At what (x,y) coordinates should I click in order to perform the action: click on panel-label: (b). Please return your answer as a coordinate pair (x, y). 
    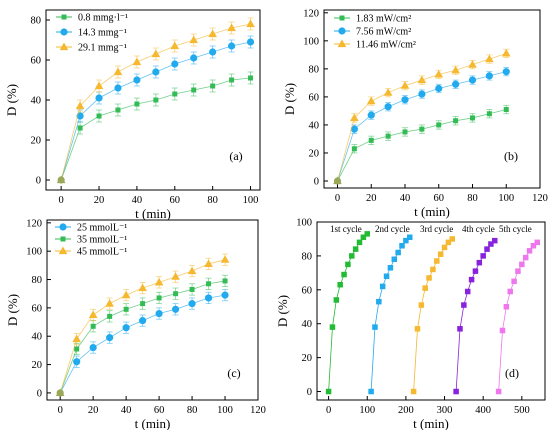
    Looking at the image, I should click on (511, 156).